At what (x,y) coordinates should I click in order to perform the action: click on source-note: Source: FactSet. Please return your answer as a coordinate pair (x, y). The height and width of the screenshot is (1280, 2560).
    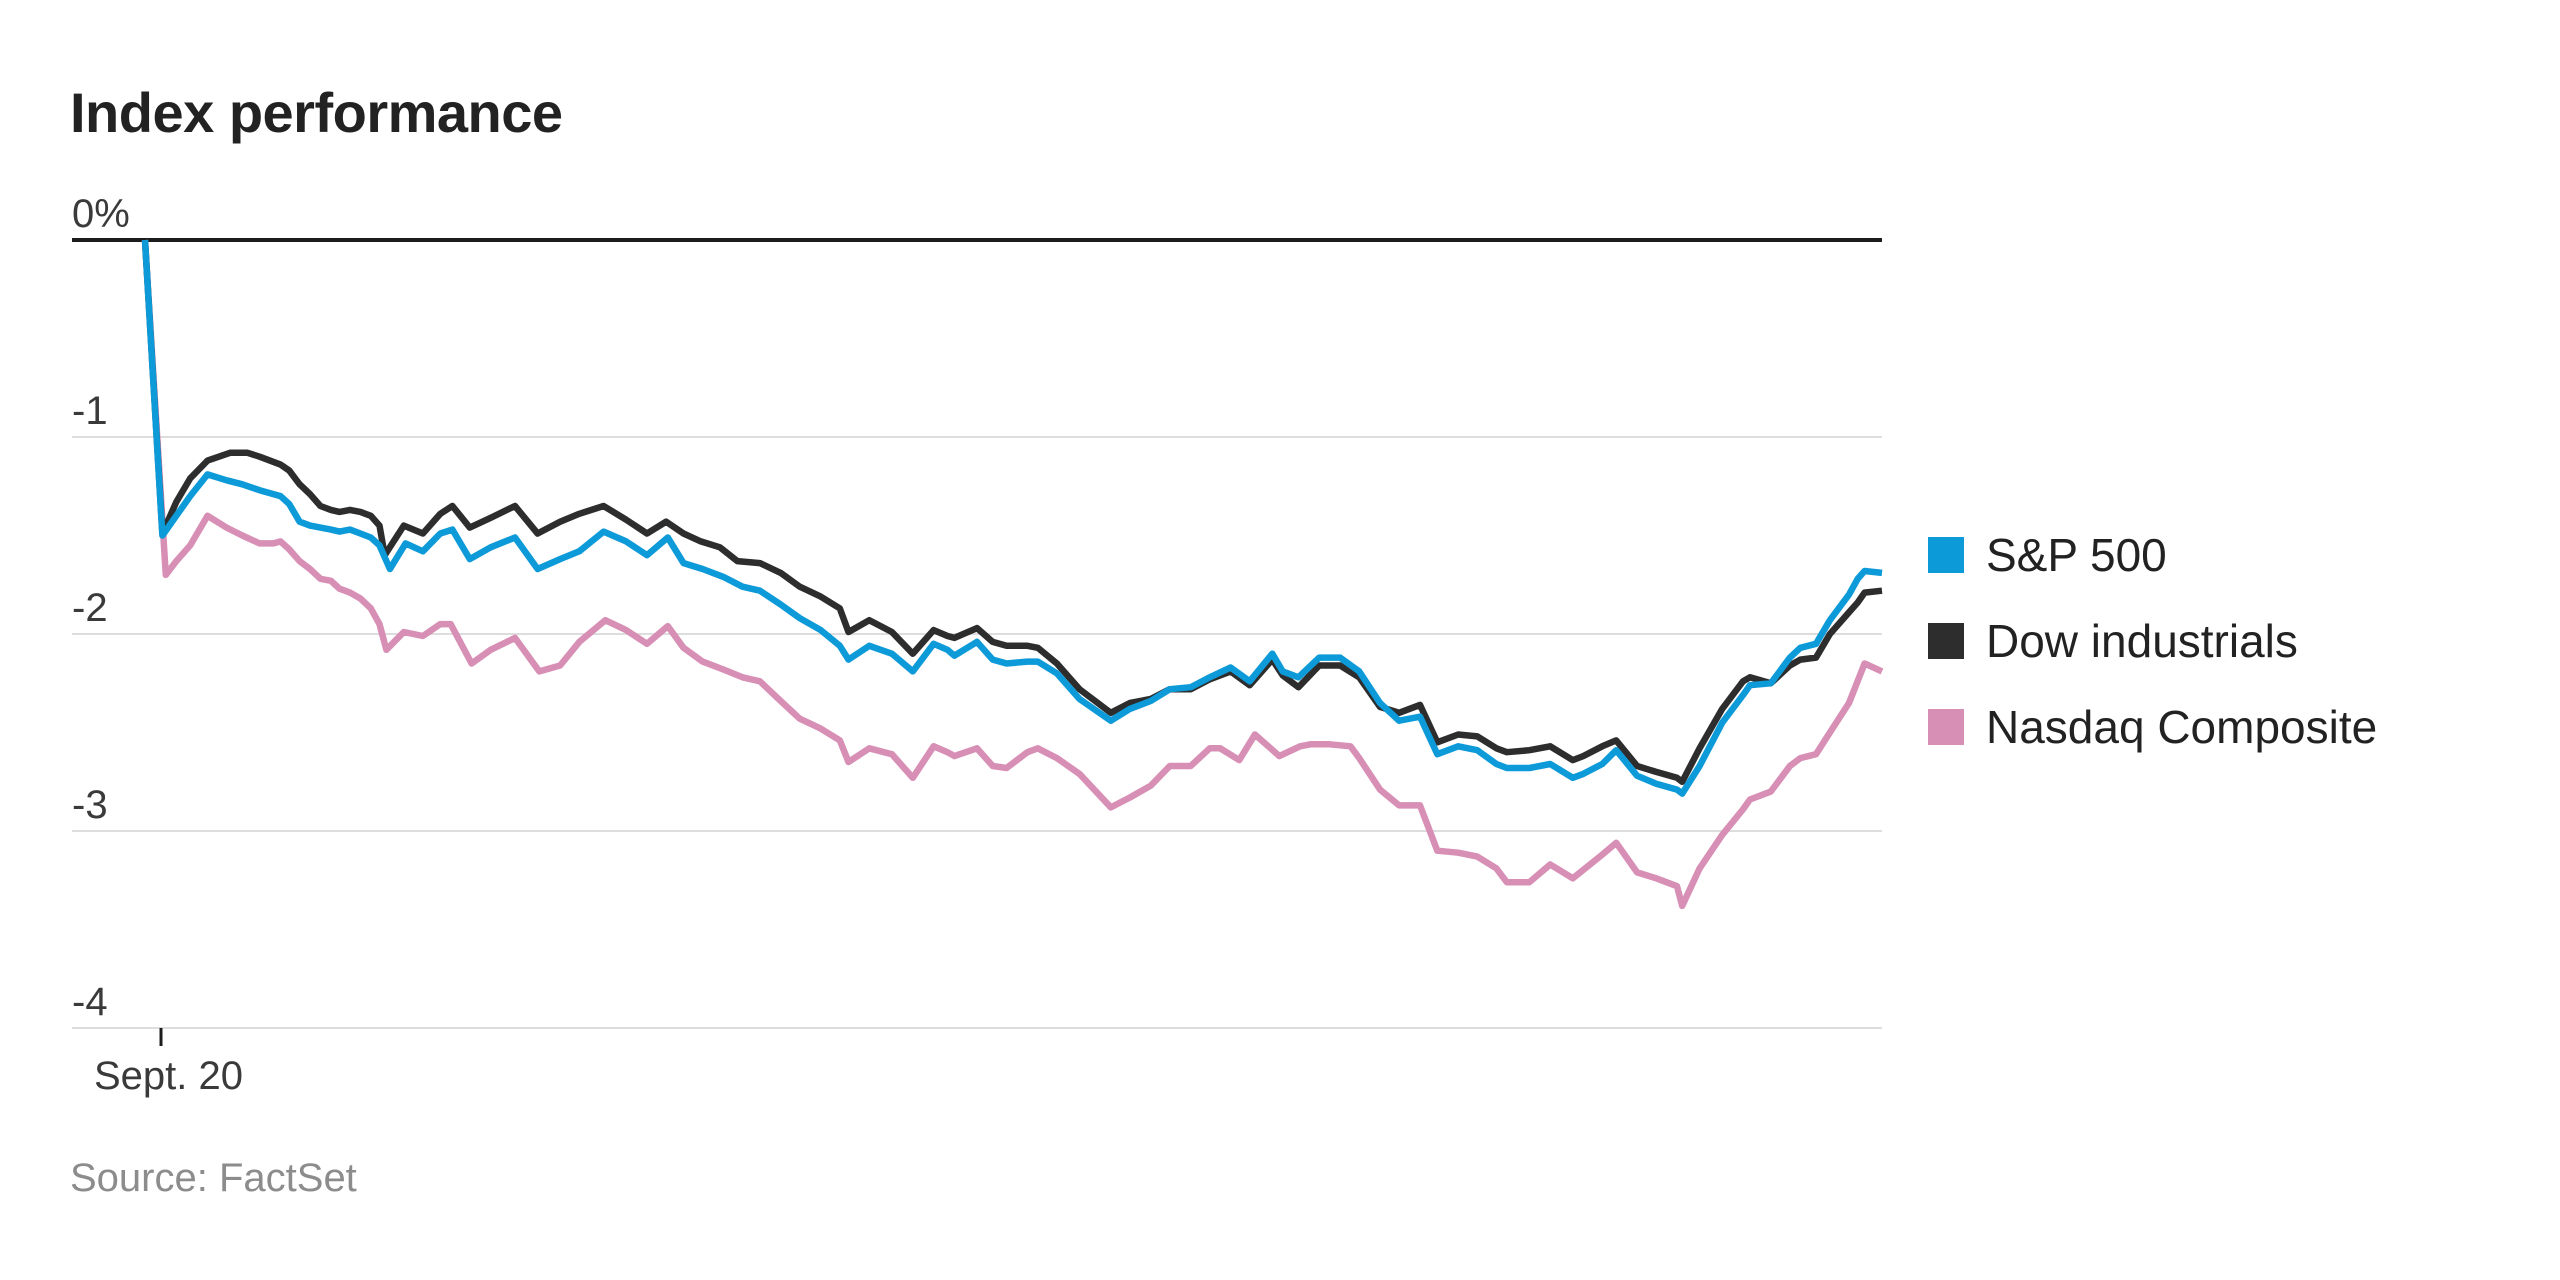
    Looking at the image, I should click on (213, 1178).